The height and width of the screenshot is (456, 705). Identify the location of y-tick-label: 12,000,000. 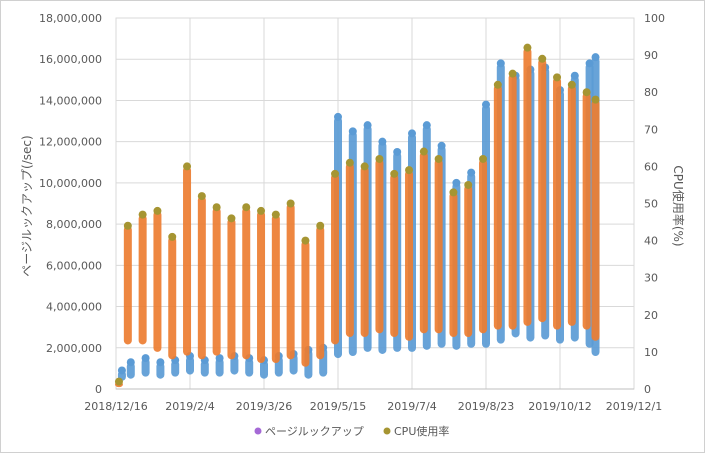
(70, 142).